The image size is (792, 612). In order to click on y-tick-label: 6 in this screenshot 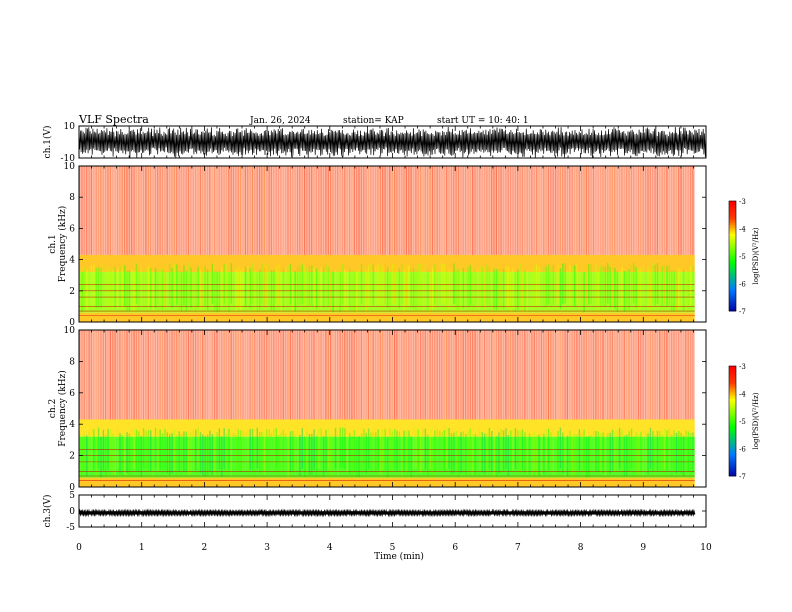, I will do `click(72, 394)`.